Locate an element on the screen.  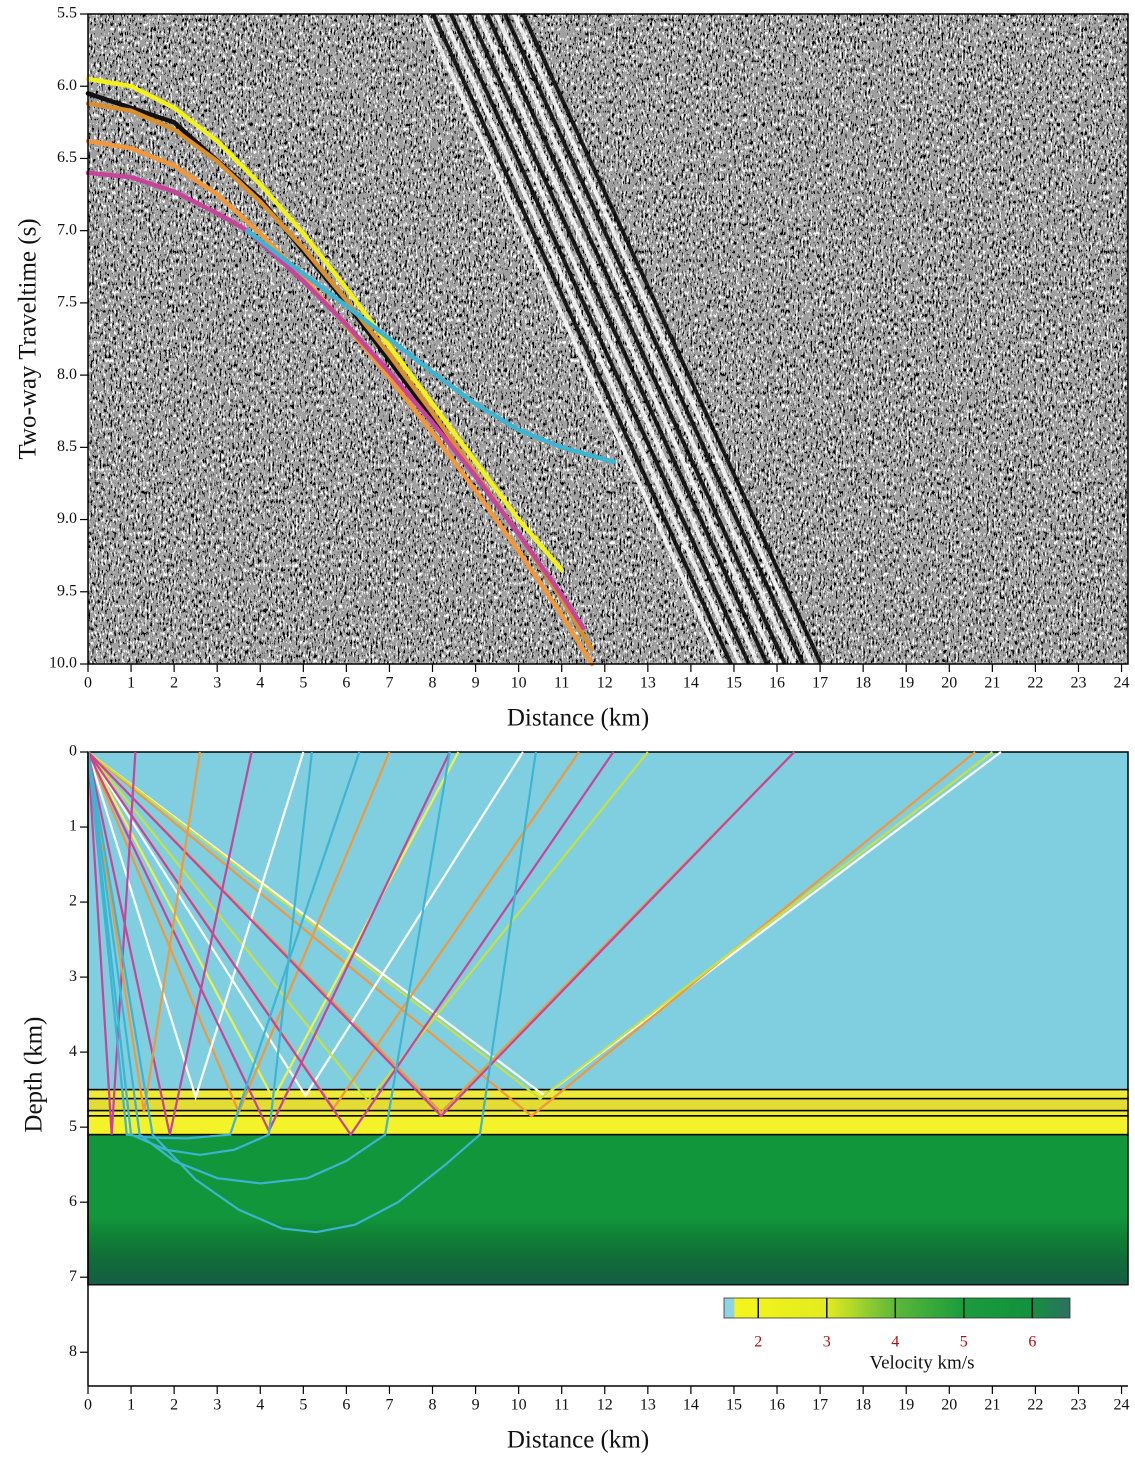
y-tick-label: 6 is located at coordinates (73, 1201).